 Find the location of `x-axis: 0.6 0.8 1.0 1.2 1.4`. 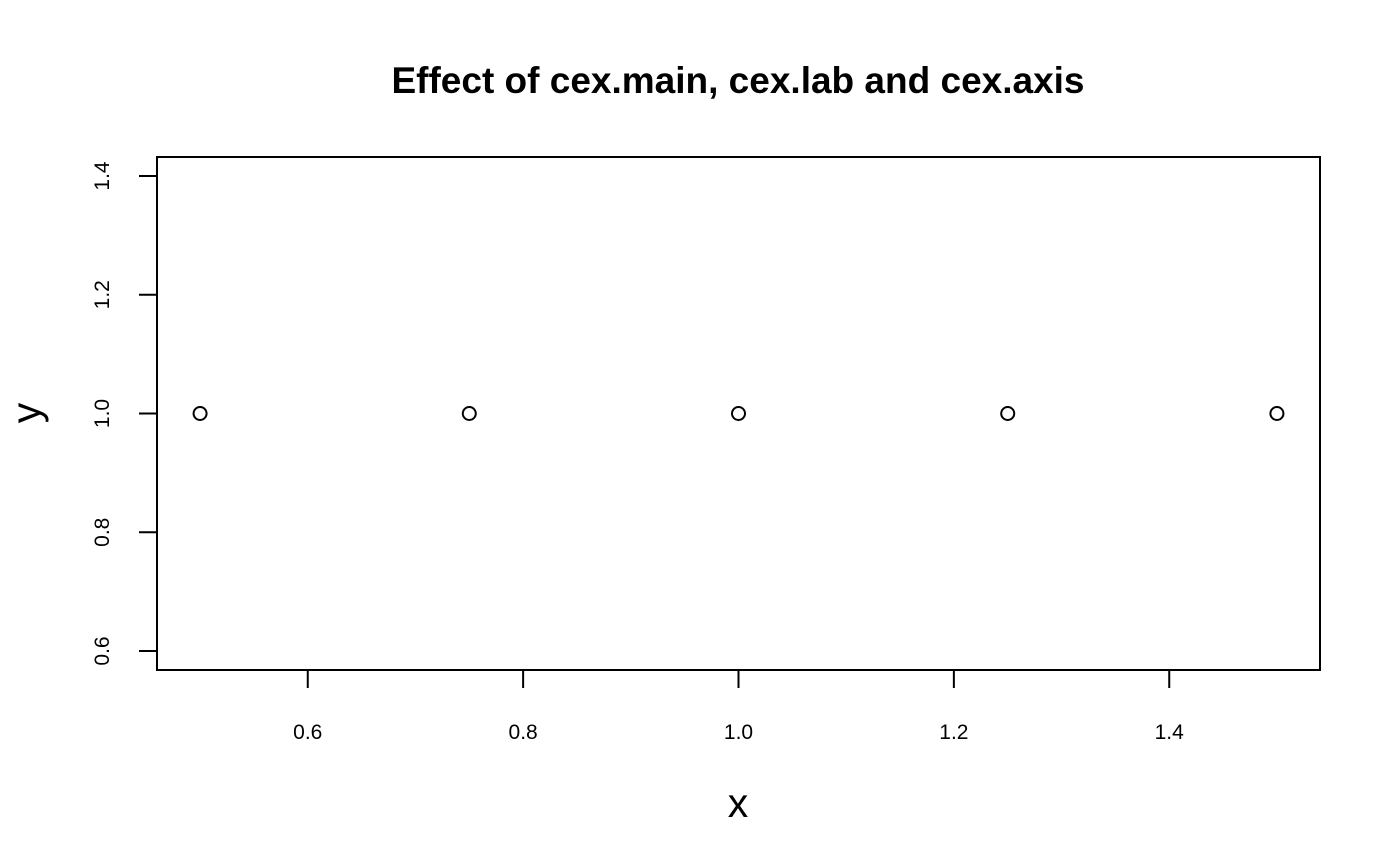

x-axis: 0.6 0.8 1.0 1.2 1.4 is located at coordinates (739, 706).